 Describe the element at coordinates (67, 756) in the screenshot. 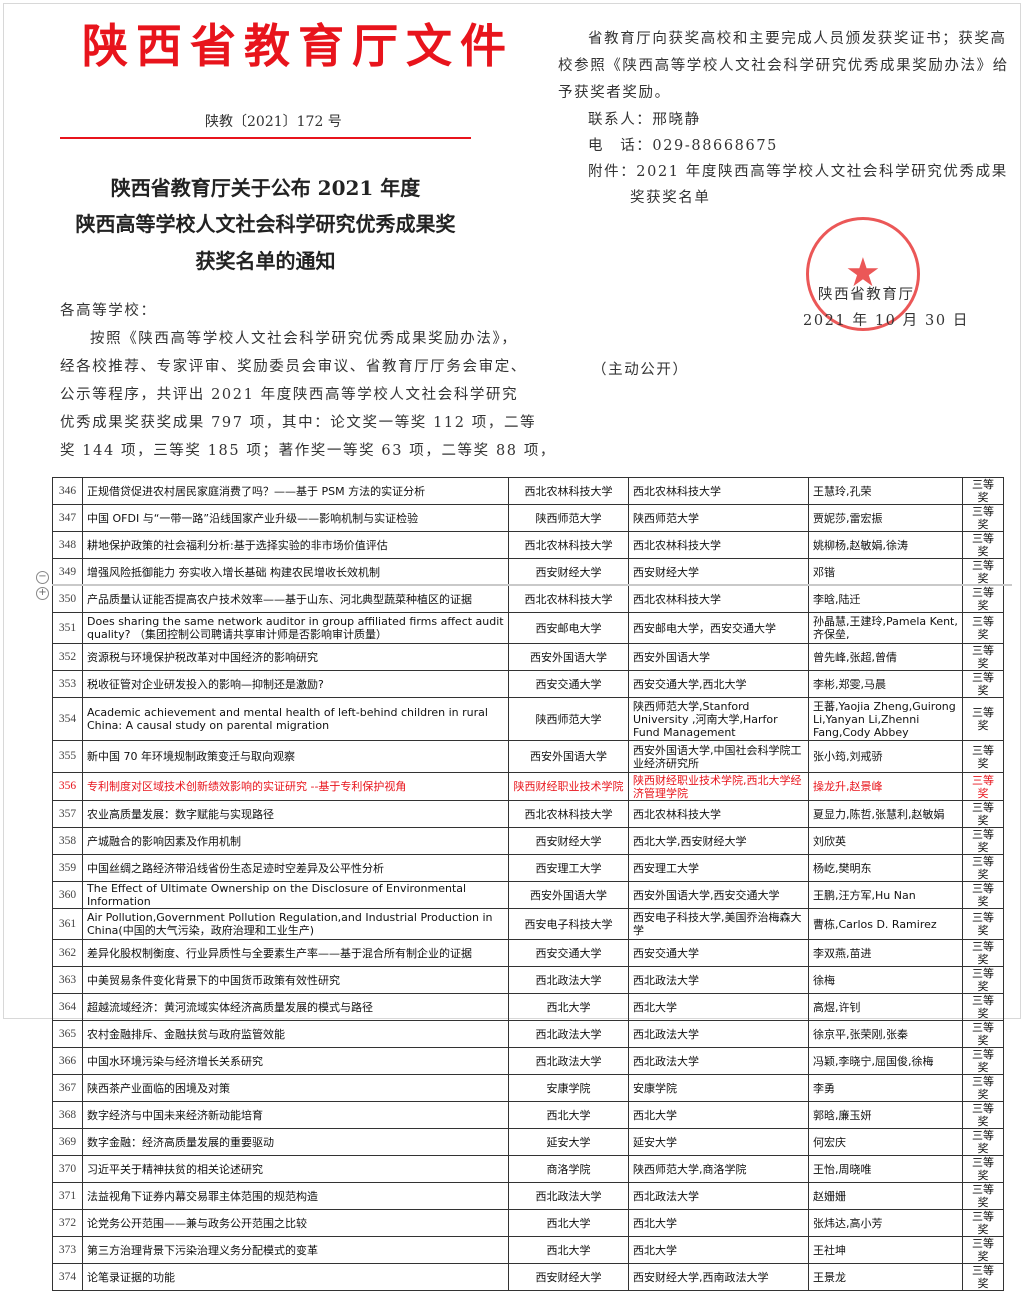

I see `row-number: 355` at that location.